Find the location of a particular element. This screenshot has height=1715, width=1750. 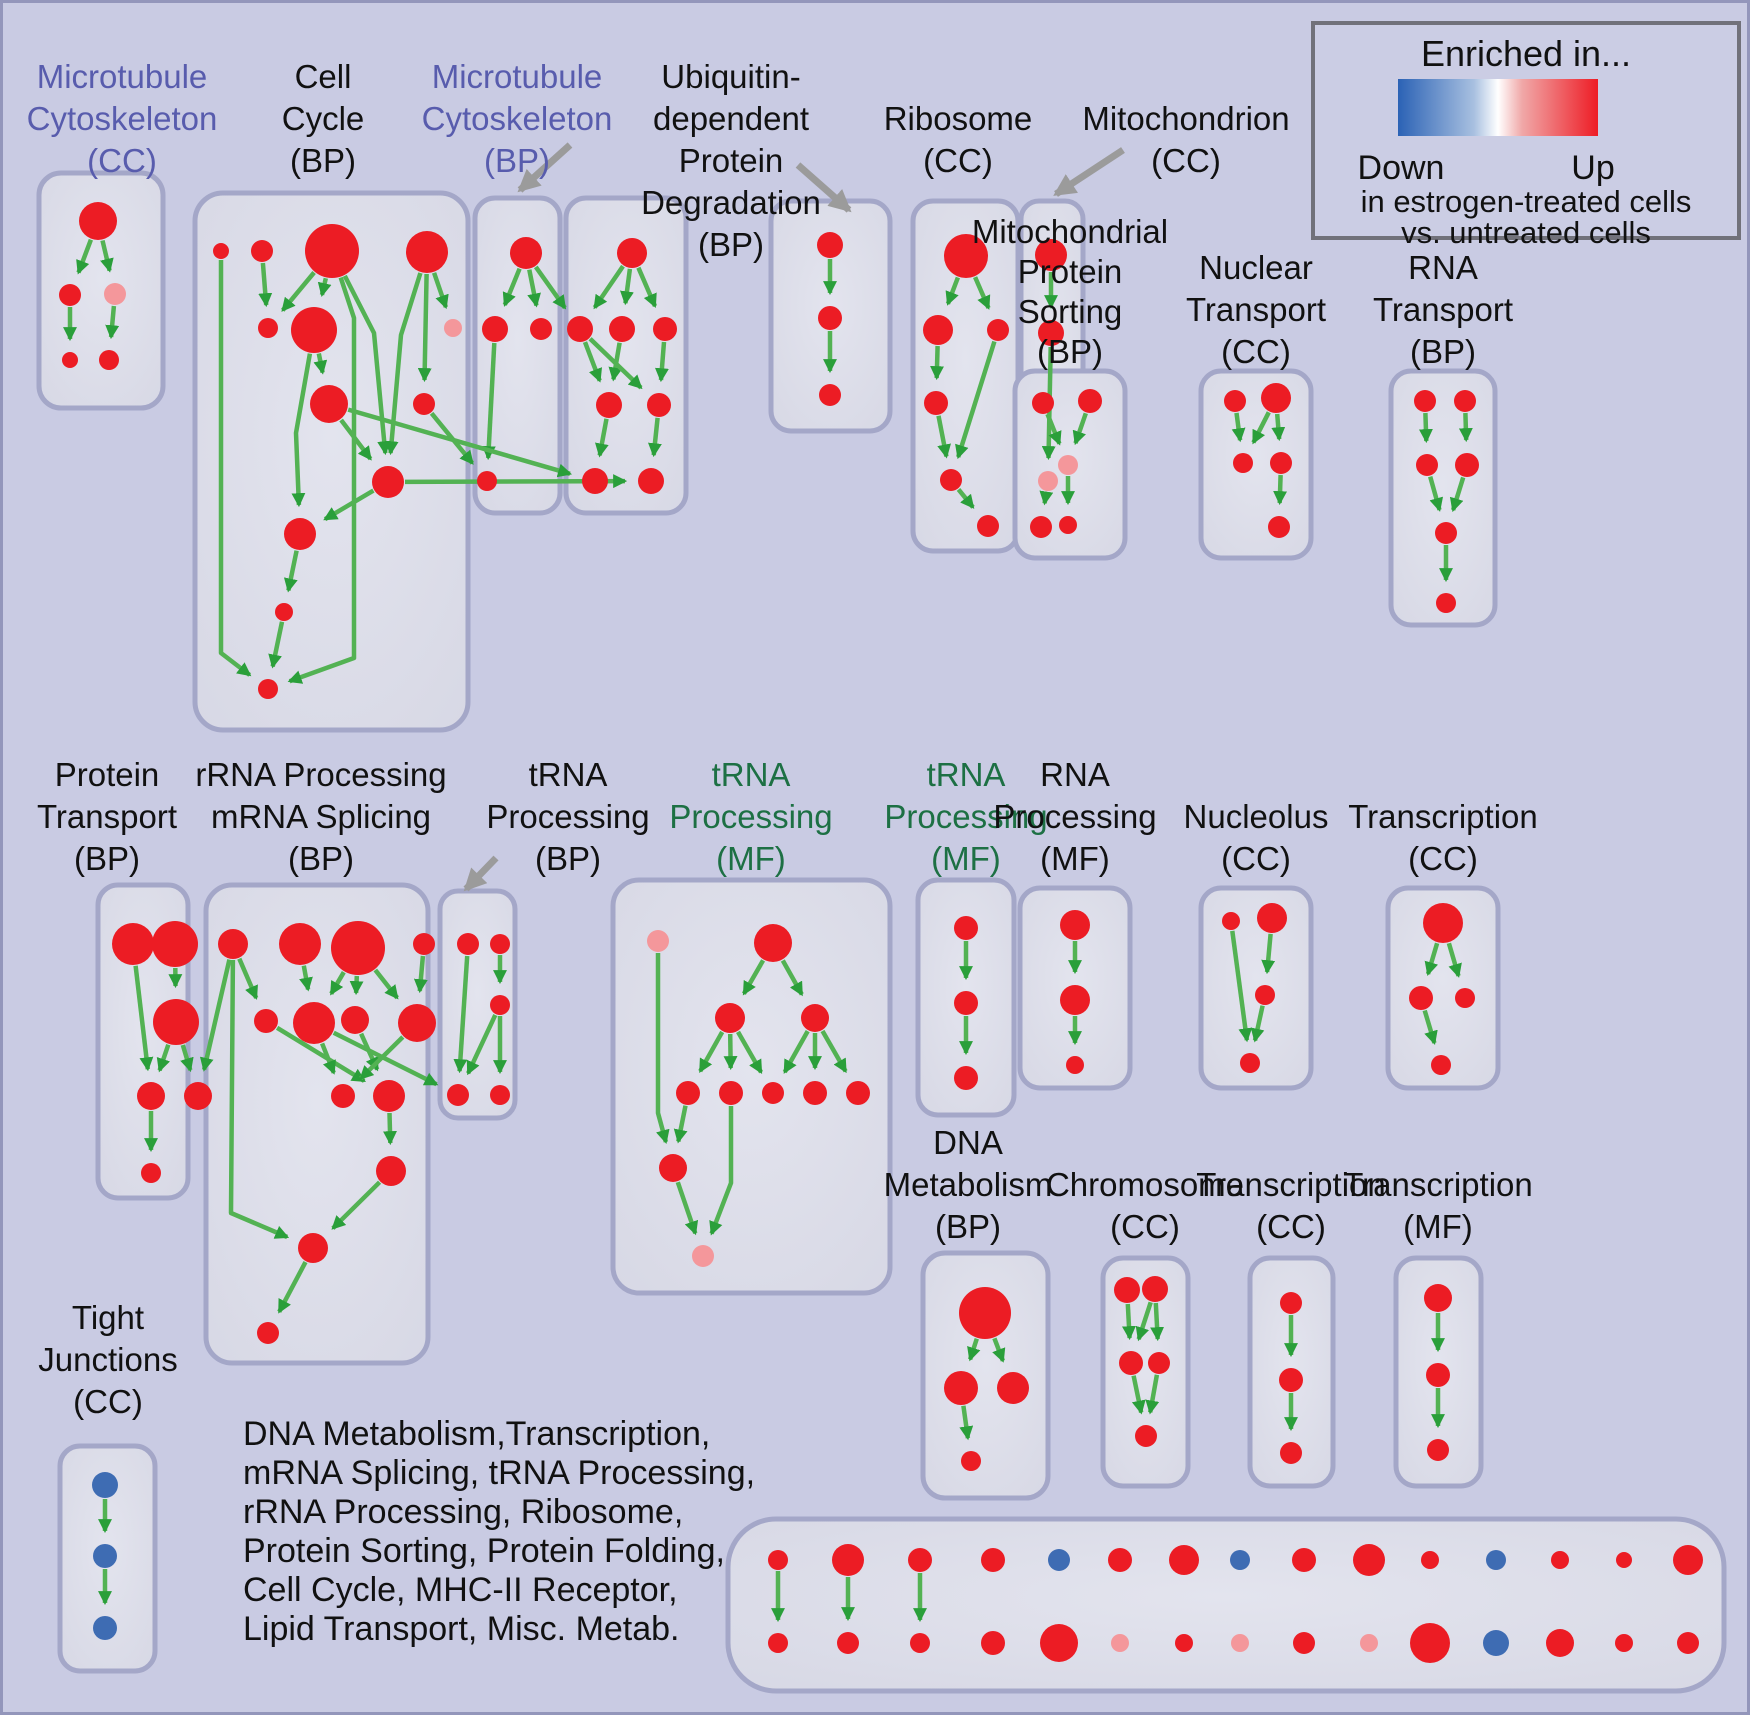

legend-up-label: Up is located at coordinates (1593, 168).